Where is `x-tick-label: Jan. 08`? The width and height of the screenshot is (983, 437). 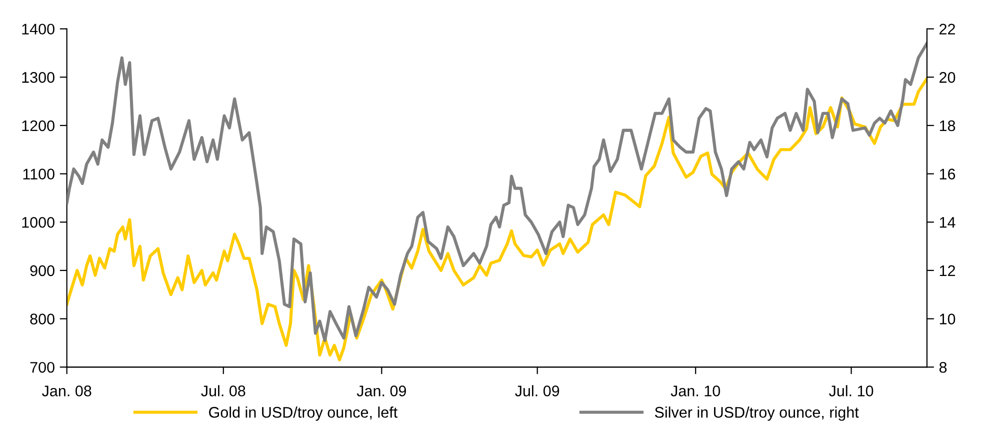 x-tick-label: Jan. 08 is located at coordinates (67, 391).